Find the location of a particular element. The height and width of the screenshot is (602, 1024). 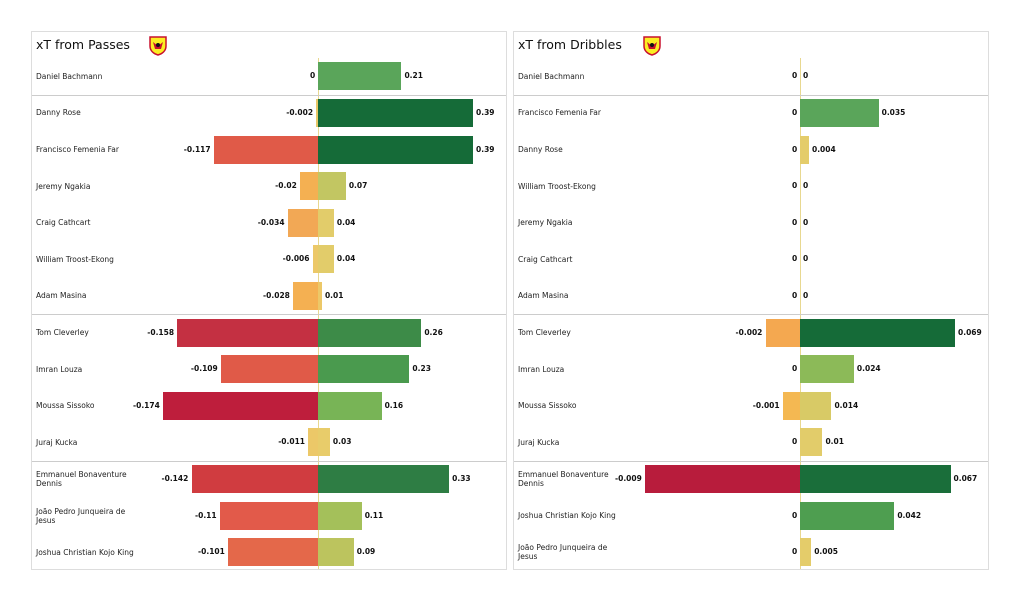

positive-value-label: 0.23 is located at coordinates (421, 369).